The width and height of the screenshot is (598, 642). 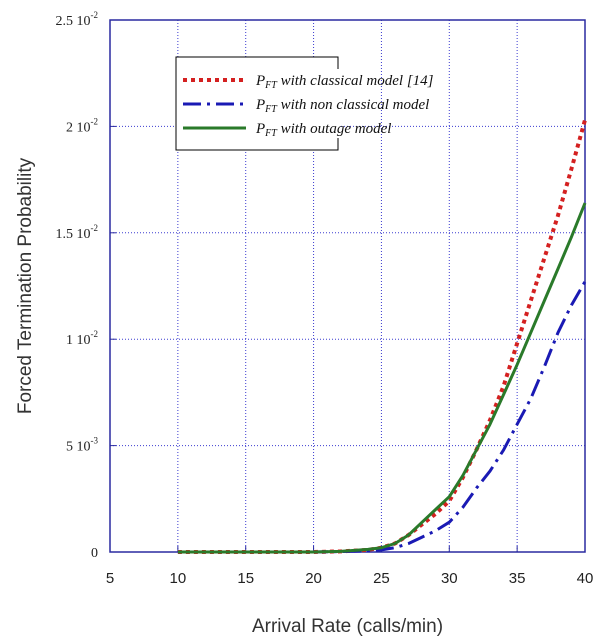 I want to click on legend-box, so click(x=257, y=103).